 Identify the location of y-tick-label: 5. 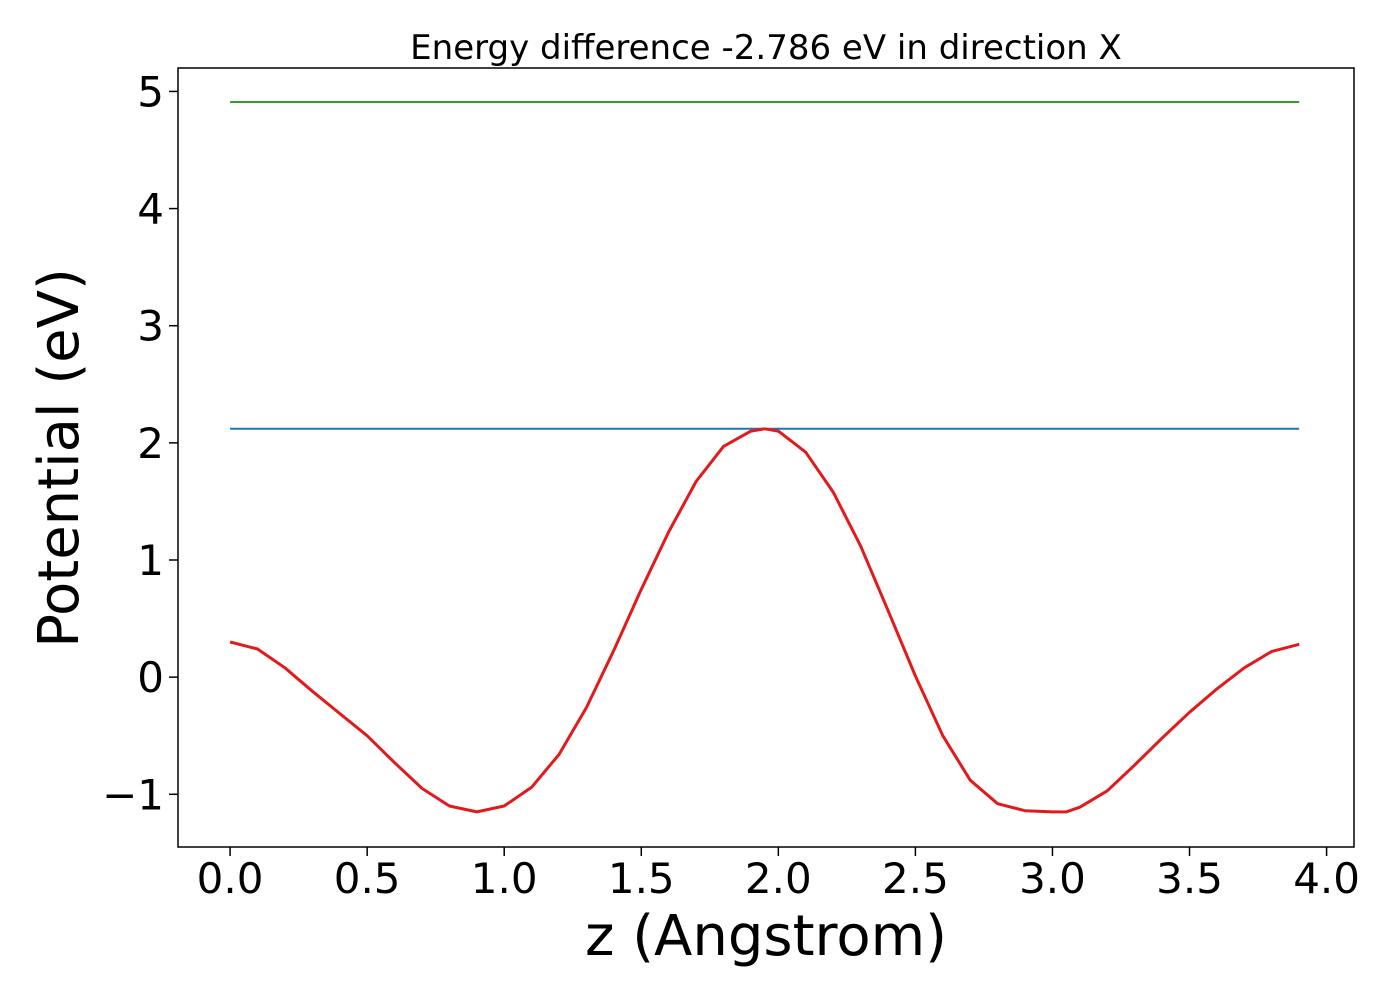
(150, 91).